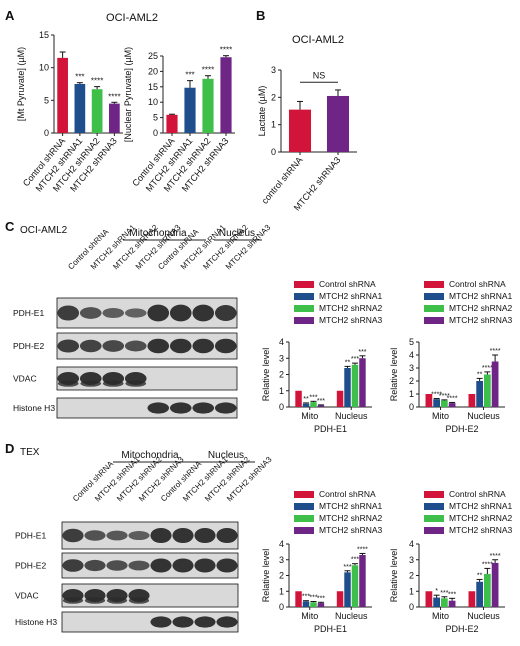  Describe the element at coordinates (273, 97) in the screenshot. I see `chart-B-y-tick-label: 2` at that location.